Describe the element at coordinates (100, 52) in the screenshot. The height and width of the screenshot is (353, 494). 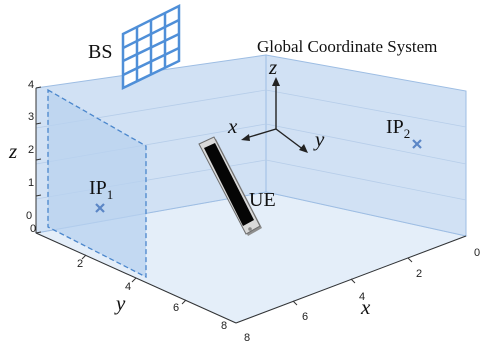
I see `bs-label: BS` at that location.